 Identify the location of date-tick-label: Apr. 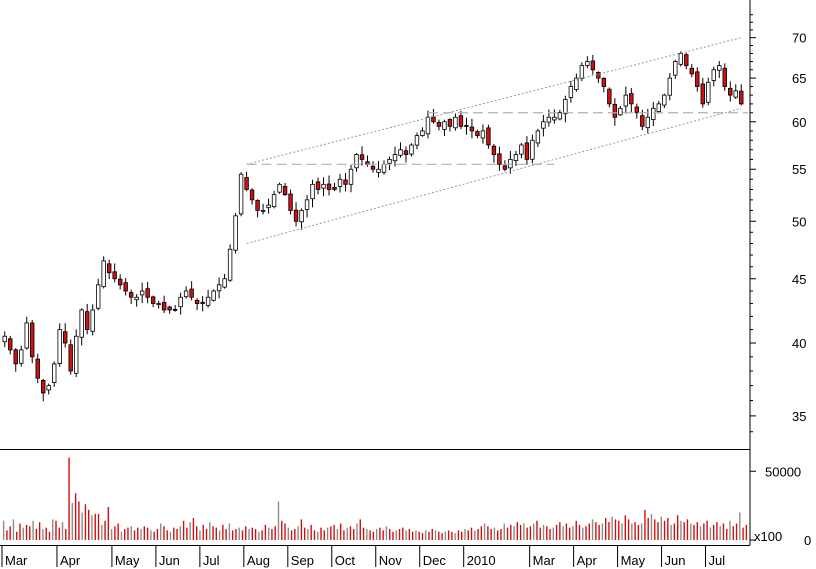
(70, 560).